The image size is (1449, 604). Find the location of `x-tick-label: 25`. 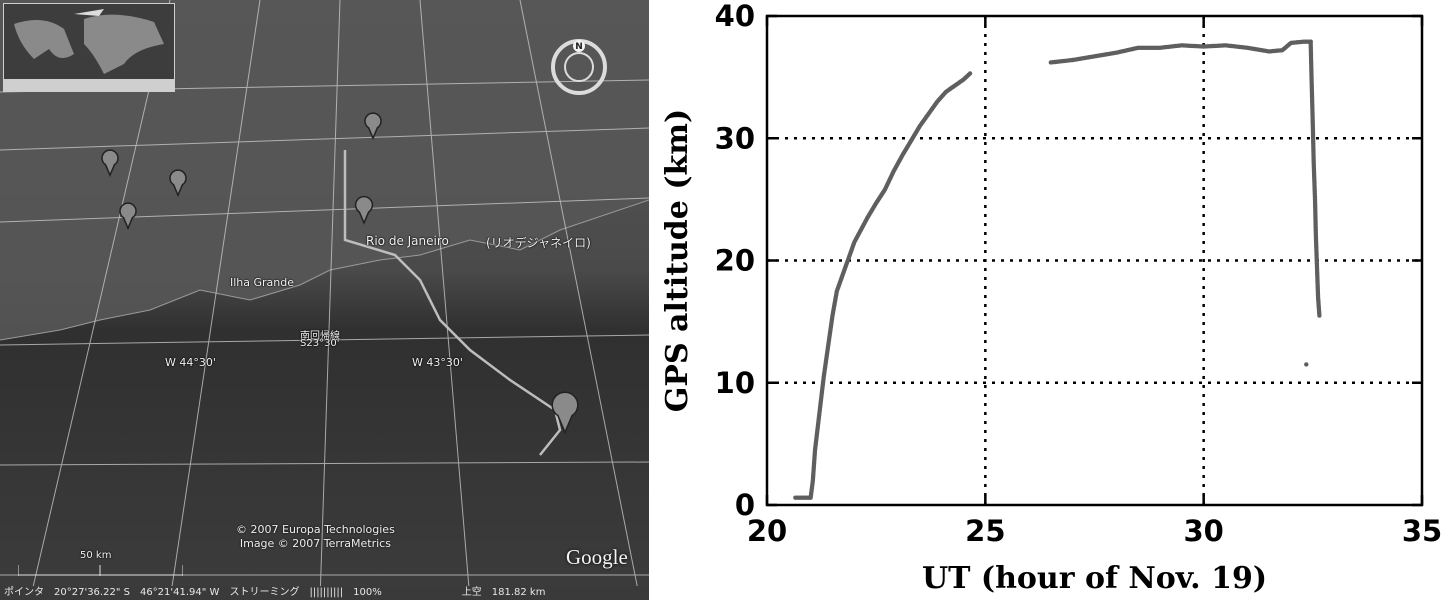

x-tick-label: 25 is located at coordinates (985, 531).